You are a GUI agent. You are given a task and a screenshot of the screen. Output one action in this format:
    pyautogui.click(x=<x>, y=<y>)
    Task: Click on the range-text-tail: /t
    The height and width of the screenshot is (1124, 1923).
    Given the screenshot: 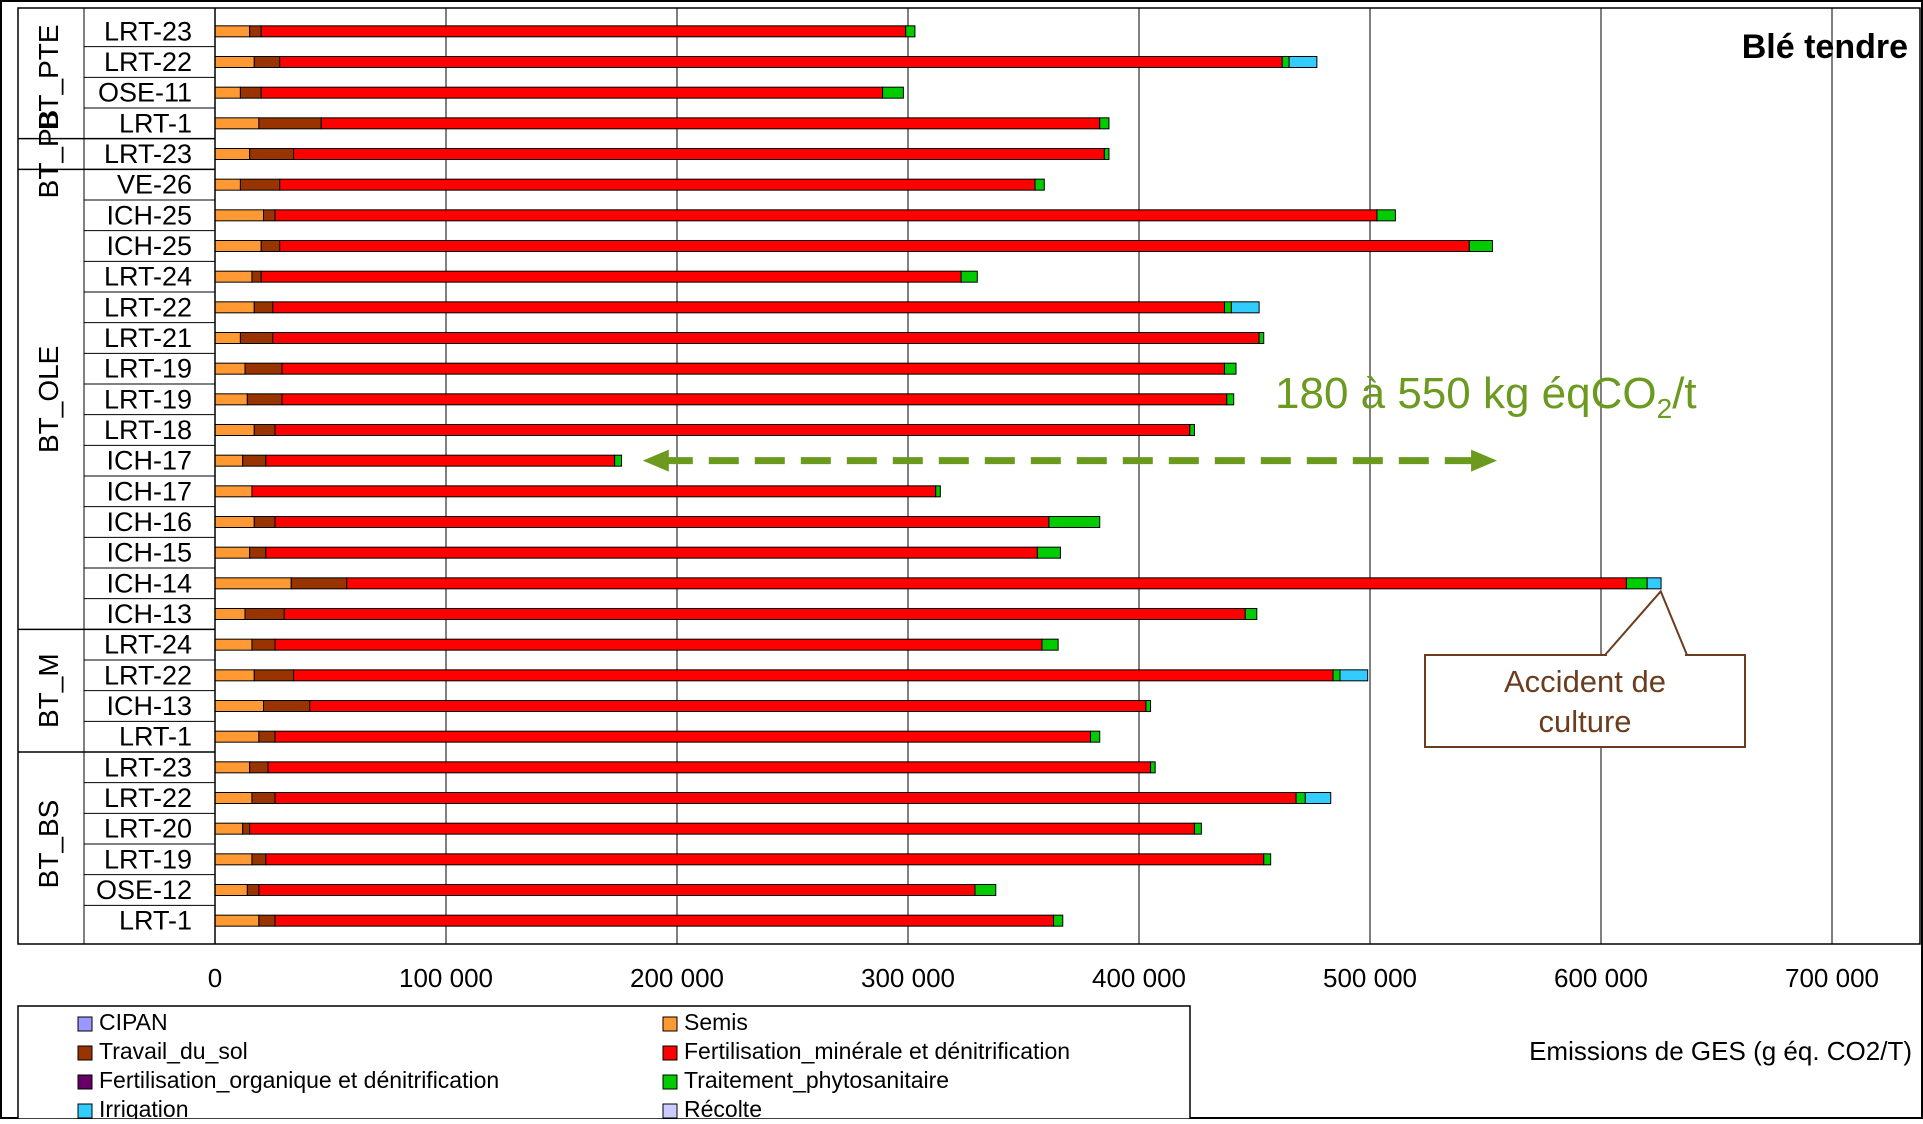 What is the action you would take?
    pyautogui.click(x=1684, y=393)
    